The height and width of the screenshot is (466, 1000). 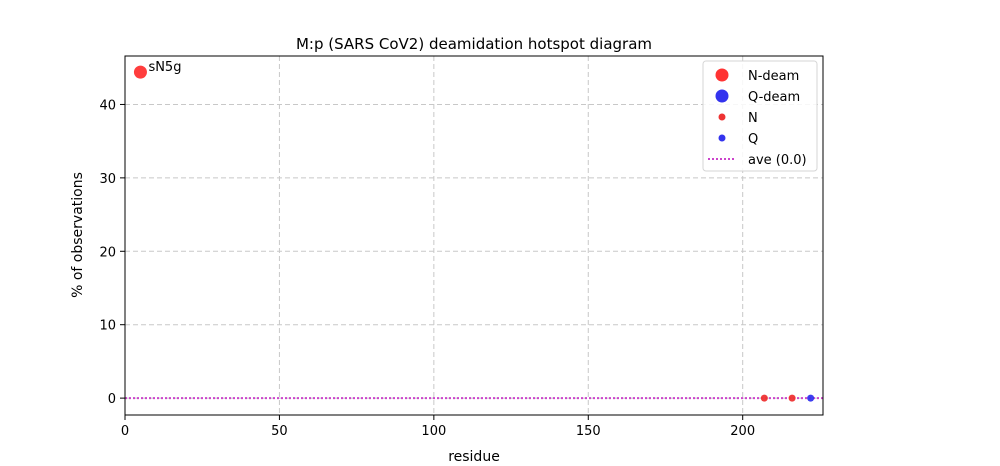 What do you see at coordinates (742, 431) in the screenshot?
I see `x-tick-label: 200` at bounding box center [742, 431].